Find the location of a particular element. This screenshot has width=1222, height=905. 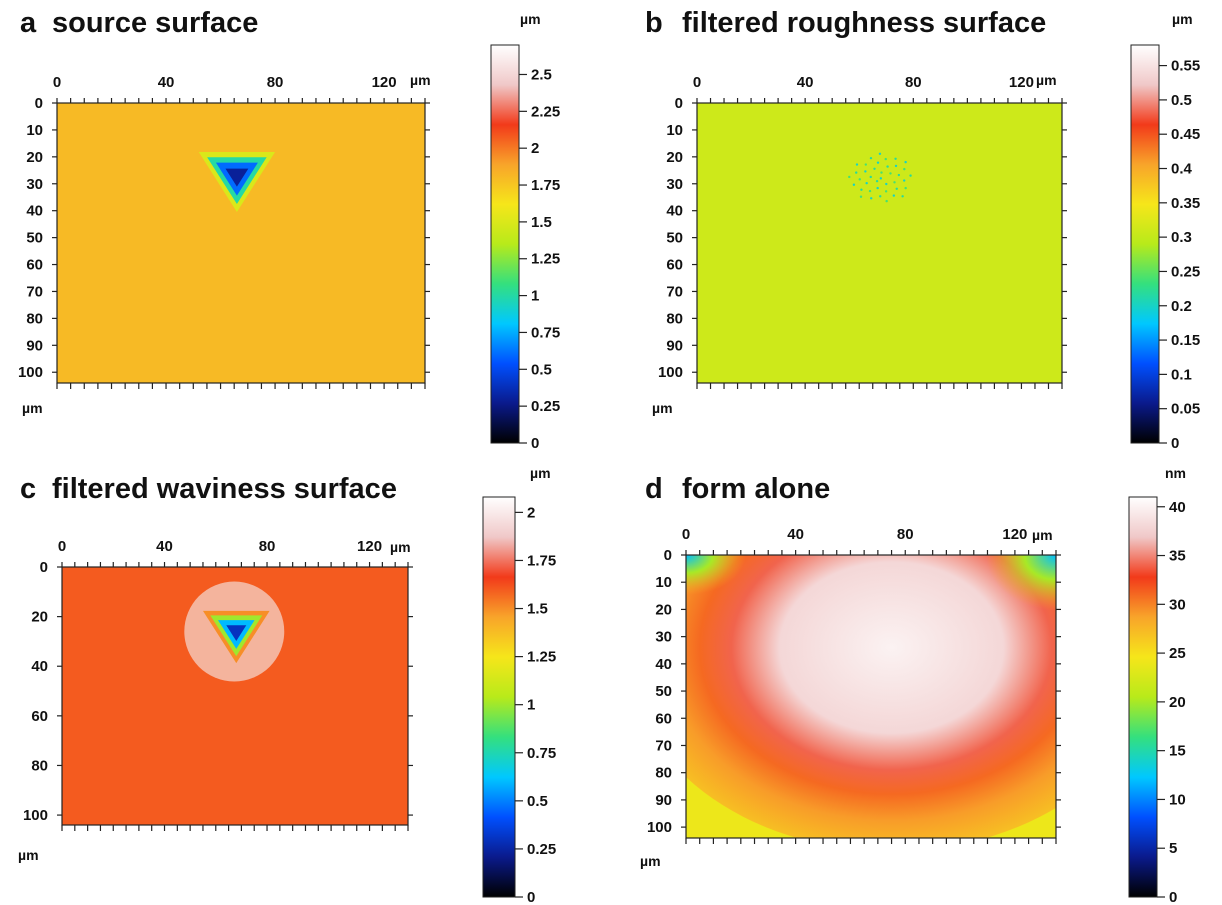

panel-c-colorbar: 2 1.75 1.5 1.25 1 0.75 0.5 0.25 0 is located at coordinates (519, 700).